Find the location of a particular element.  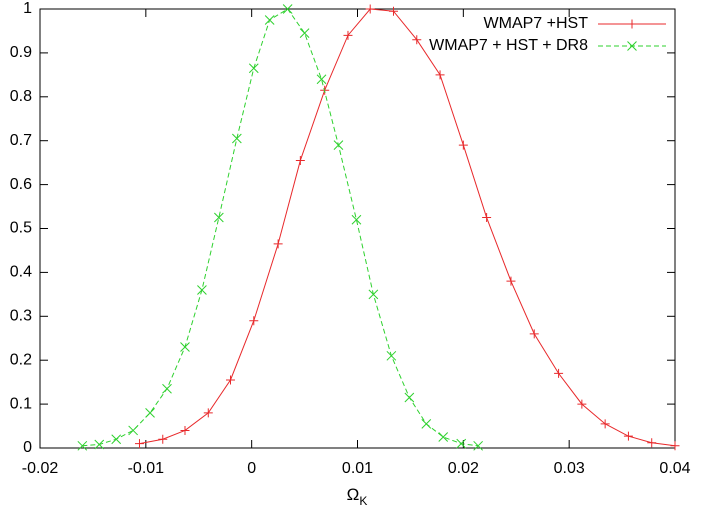

x-tick-label: 0.03 is located at coordinates (569, 468).